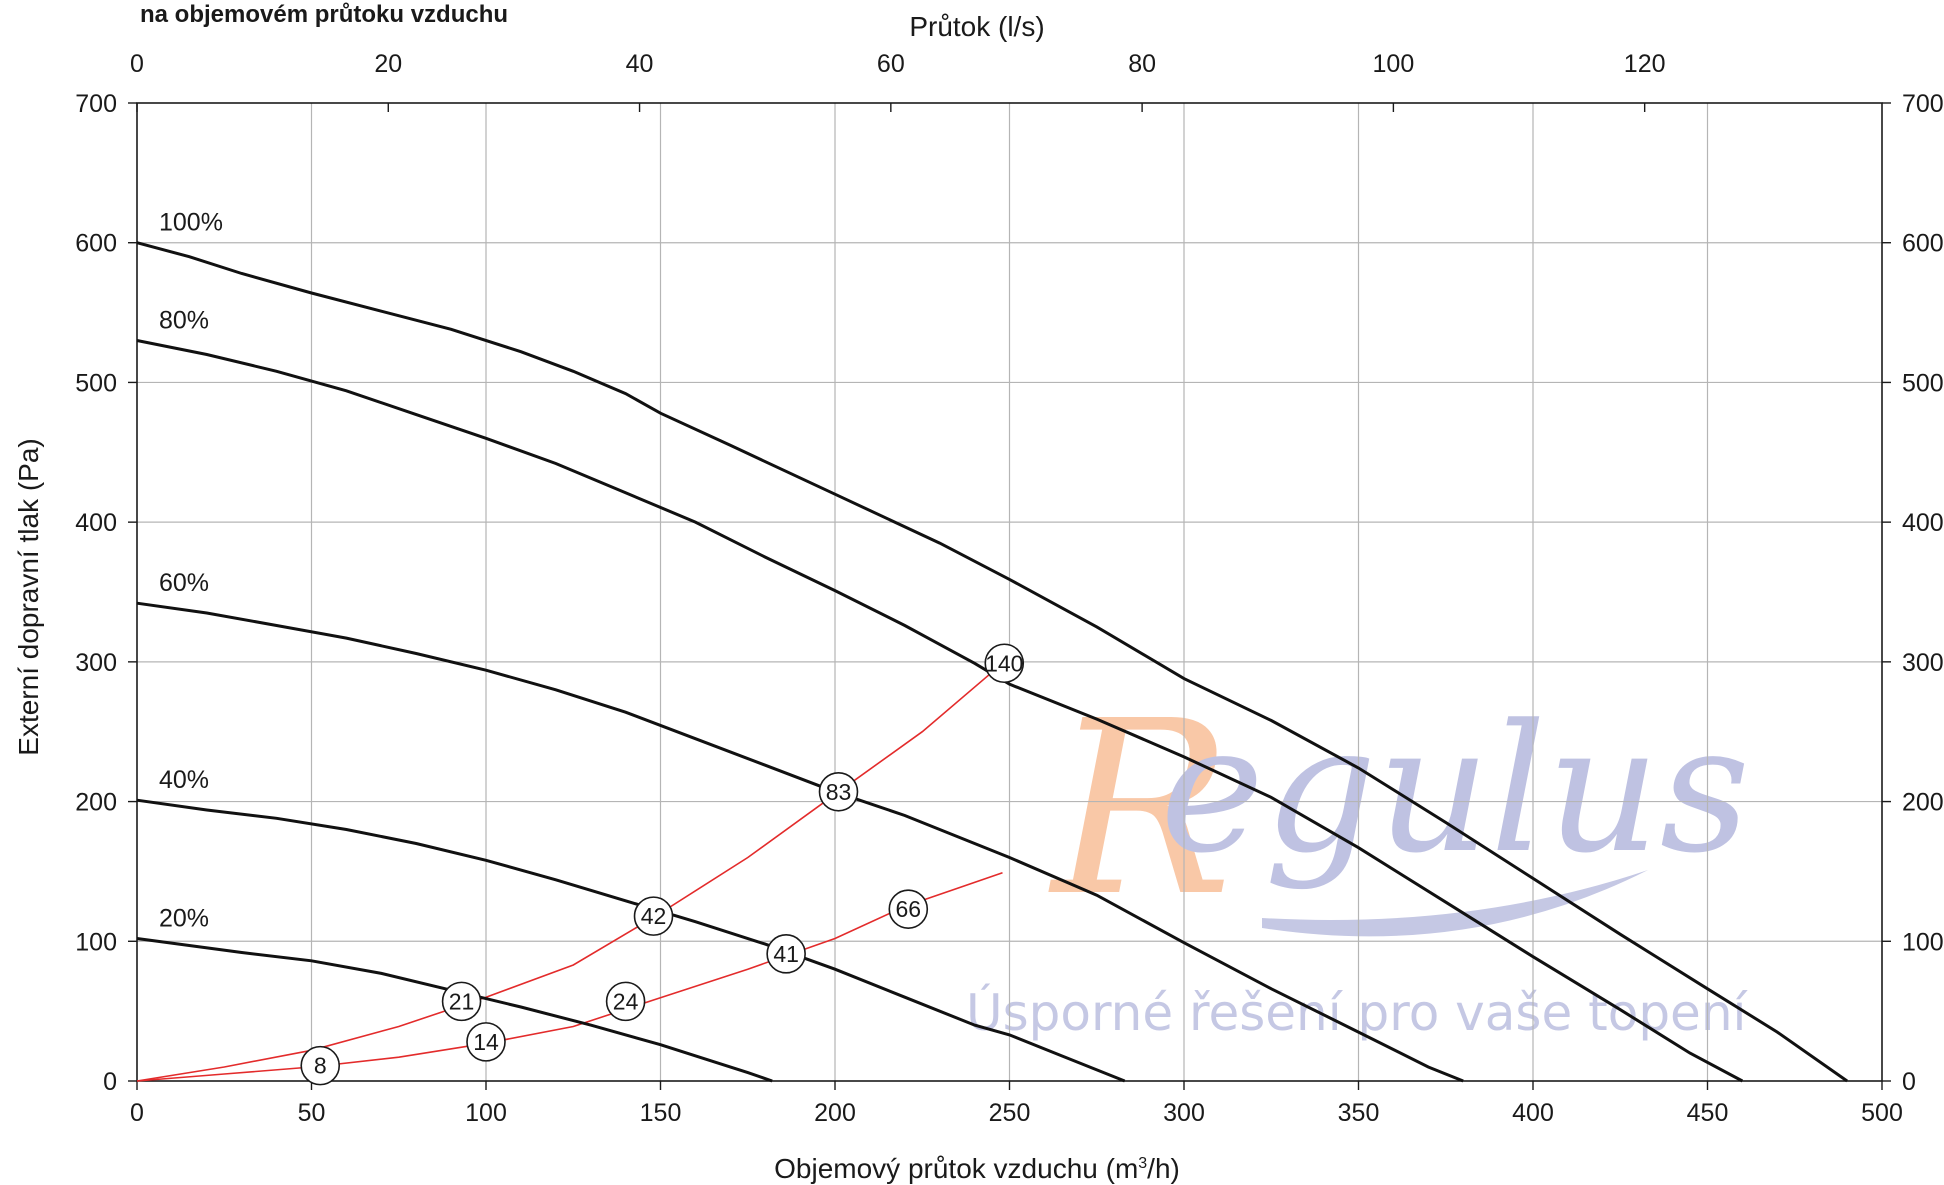  Describe the element at coordinates (184, 780) in the screenshot. I see `curve-label-40pct: 40%` at that location.